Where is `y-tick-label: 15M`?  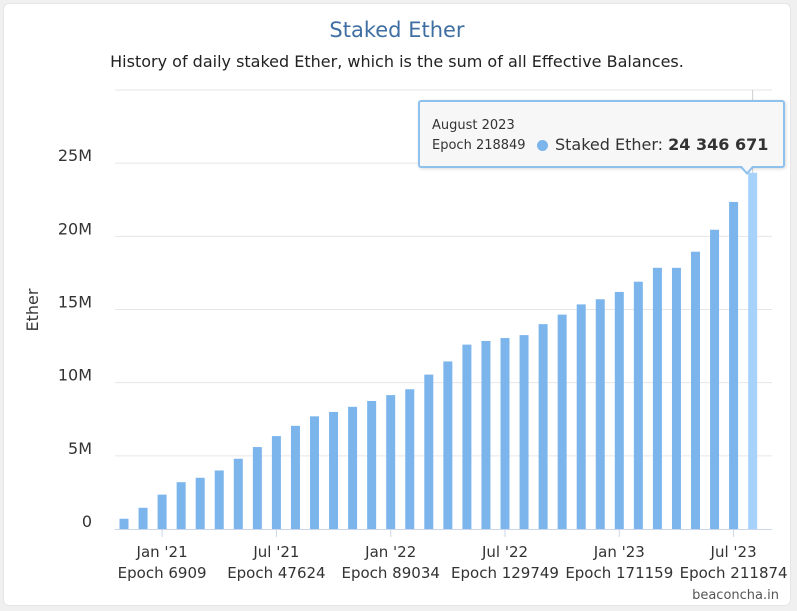
y-tick-label: 15M is located at coordinates (75, 302).